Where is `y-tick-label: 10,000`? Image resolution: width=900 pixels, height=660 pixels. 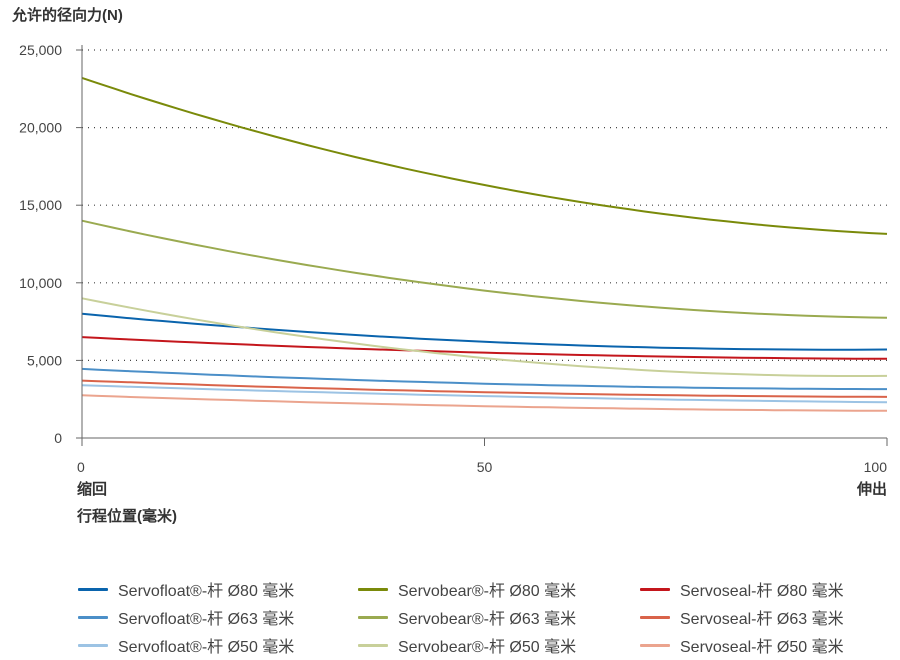 y-tick-label: 10,000 is located at coordinates (40, 283).